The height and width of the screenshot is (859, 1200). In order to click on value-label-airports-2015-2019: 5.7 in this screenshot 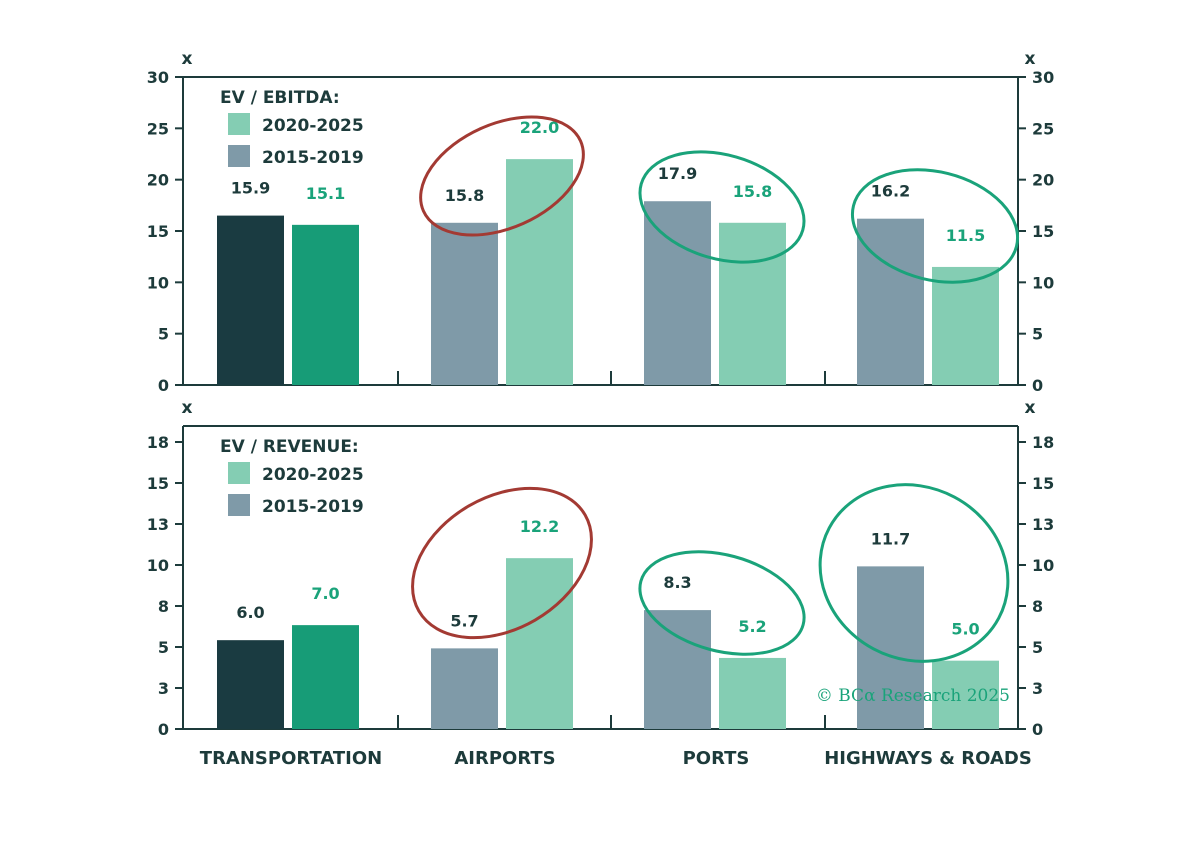, I will do `click(464, 620)`.